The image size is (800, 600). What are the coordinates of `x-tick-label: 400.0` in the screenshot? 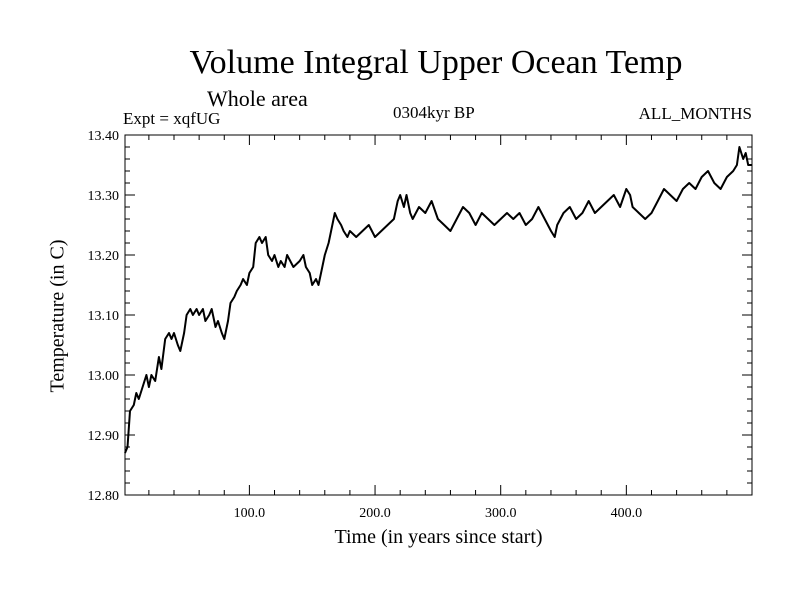 It's located at (627, 513).